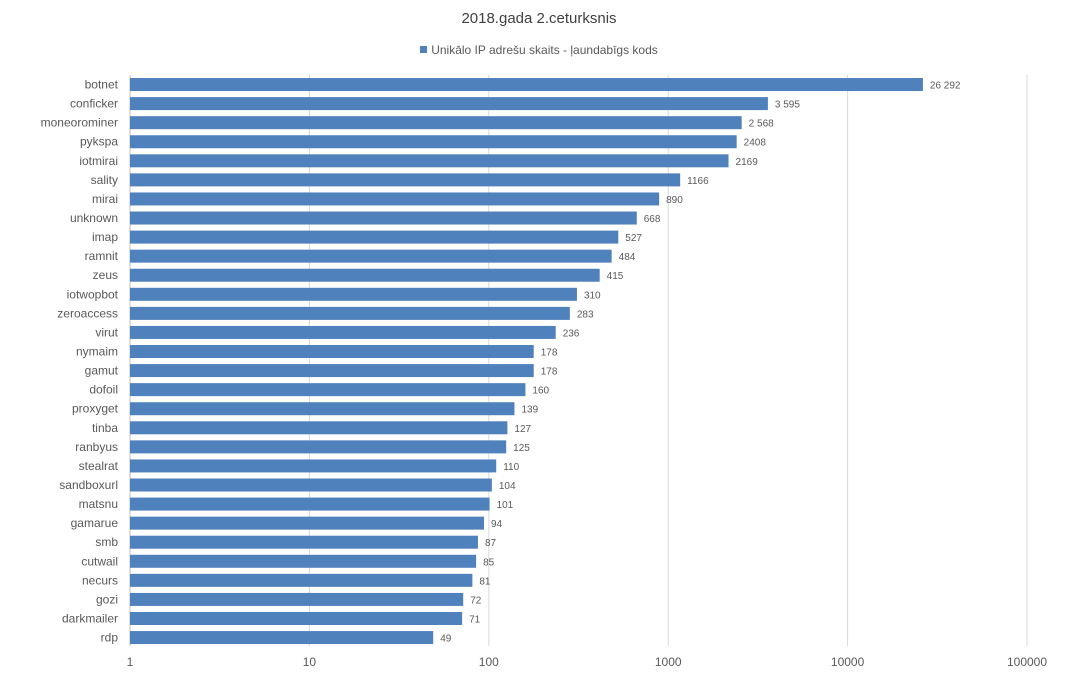 The width and height of the screenshot is (1078, 683). I want to click on category-label: sandboxurl, so click(88, 485).